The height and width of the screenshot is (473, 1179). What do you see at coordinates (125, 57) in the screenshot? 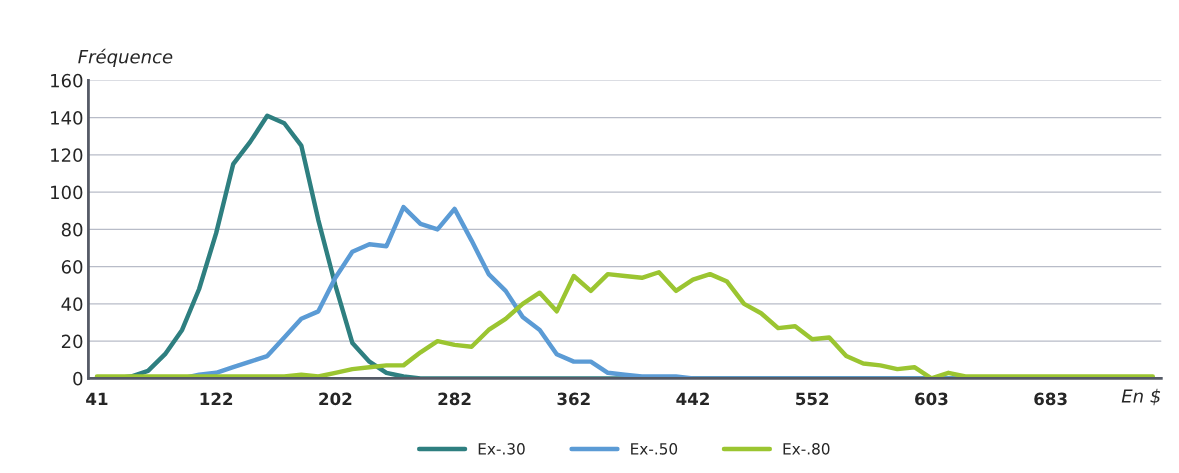
I see `y-axis-title: Fréquence` at bounding box center [125, 57].